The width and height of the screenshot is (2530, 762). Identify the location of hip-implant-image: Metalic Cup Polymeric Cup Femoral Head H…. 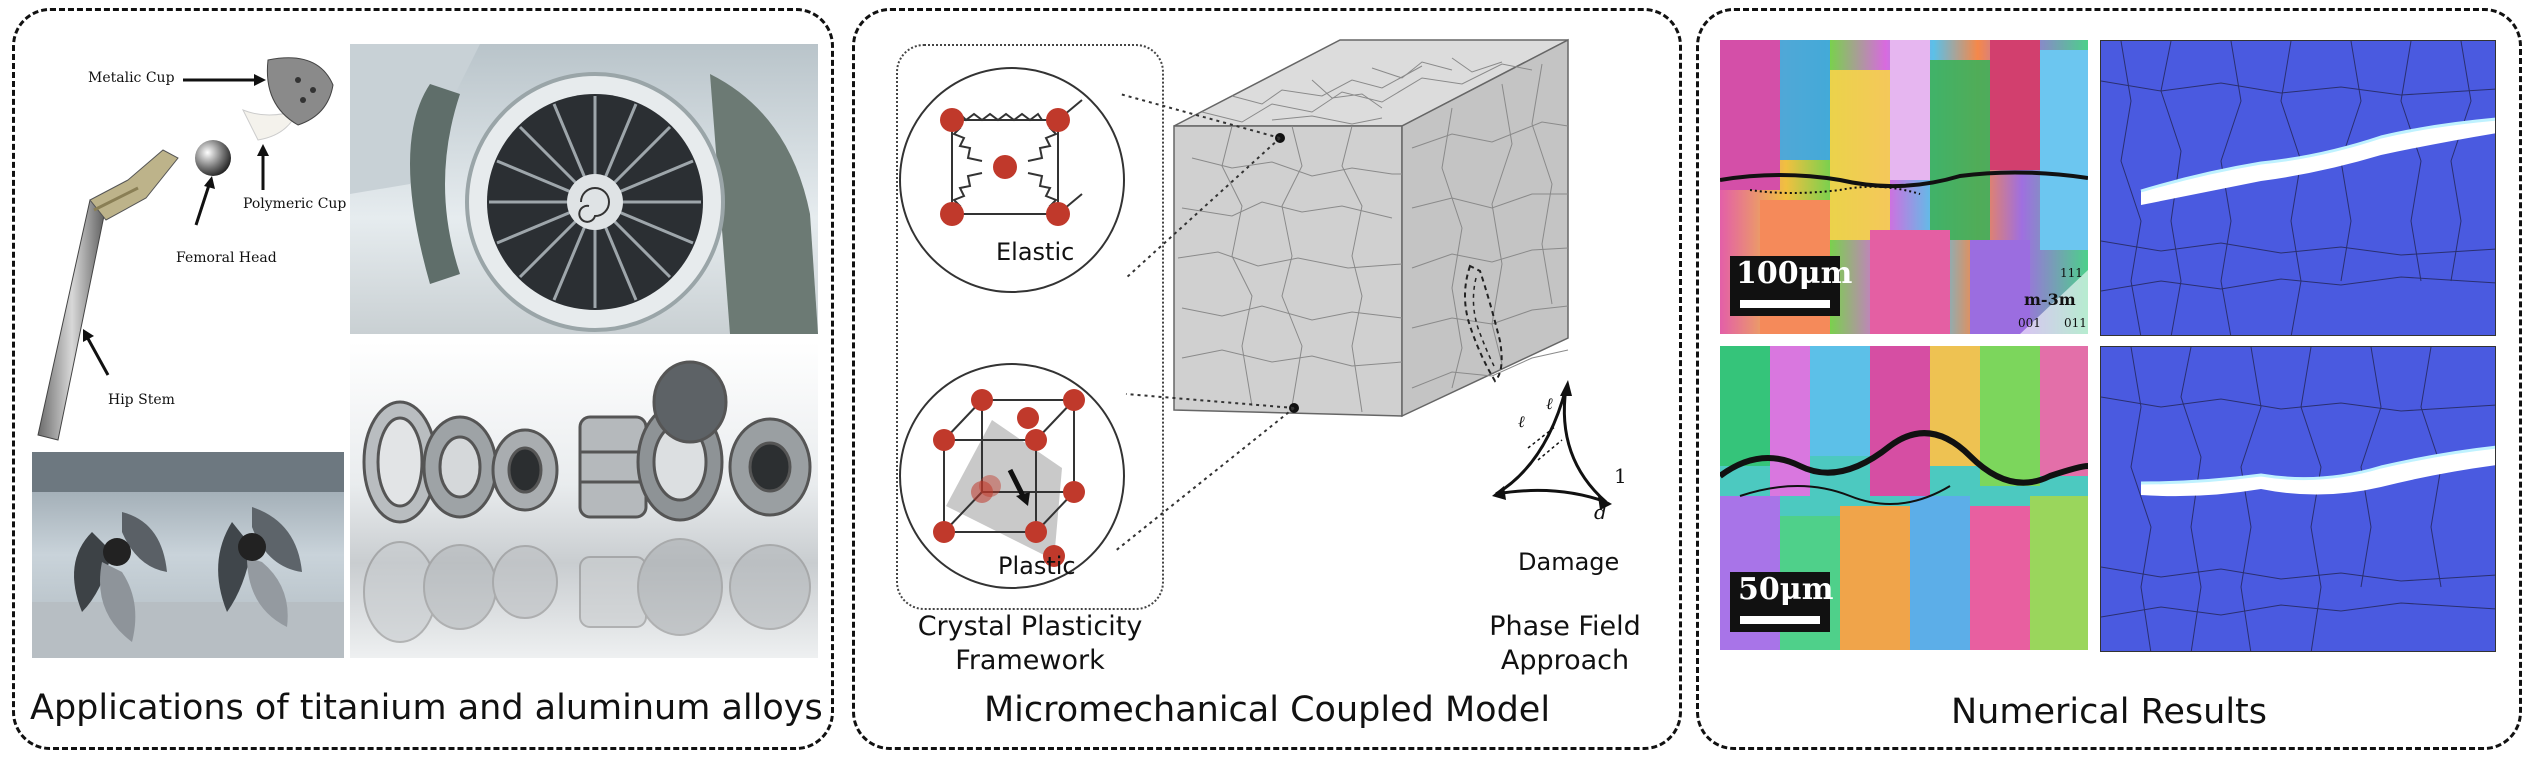
(188, 240).